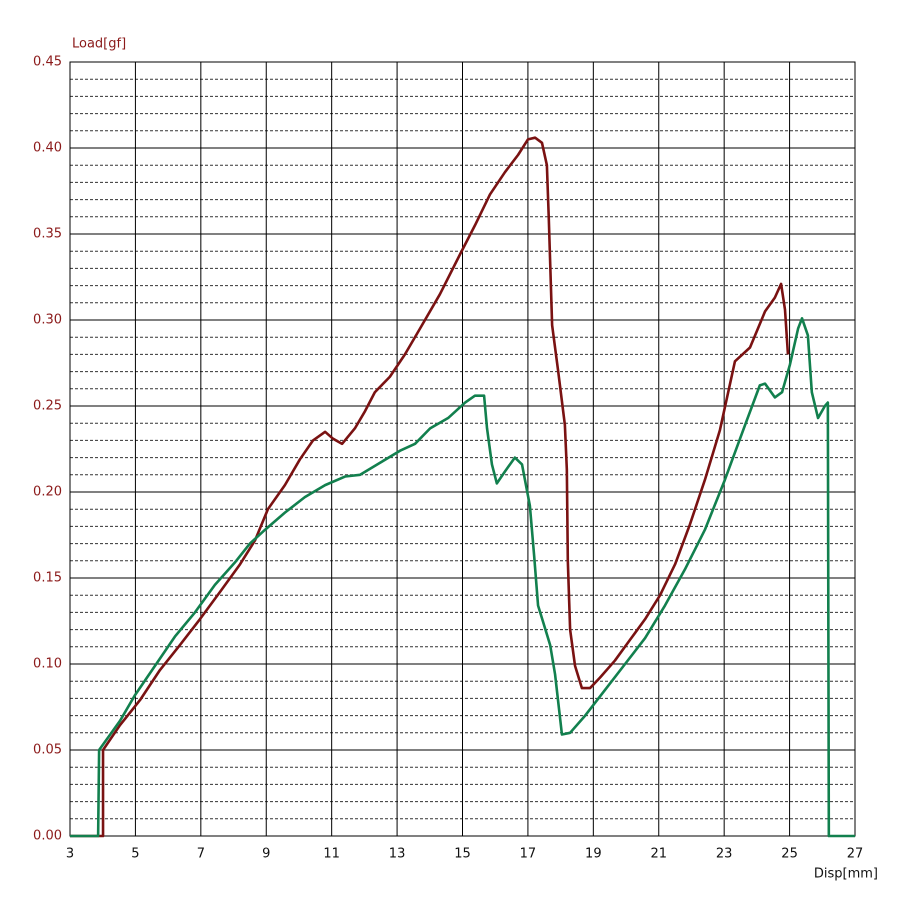 The image size is (907, 897). What do you see at coordinates (855, 854) in the screenshot?
I see `x-tick-label: 27` at bounding box center [855, 854].